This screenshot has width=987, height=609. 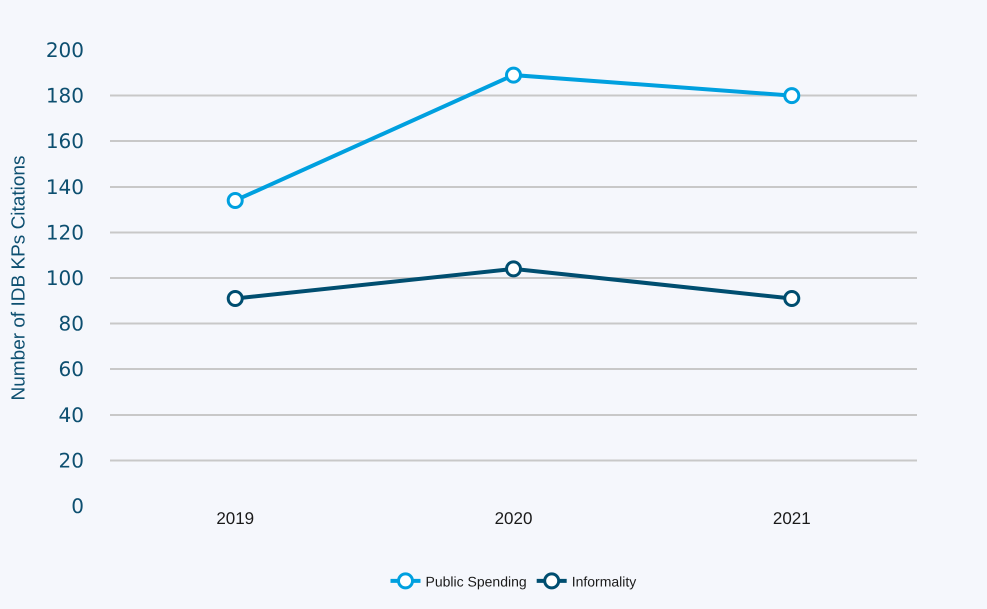 What do you see at coordinates (19, 278) in the screenshot?
I see `y-axis-title: Number of IDB KPs Citations` at bounding box center [19, 278].